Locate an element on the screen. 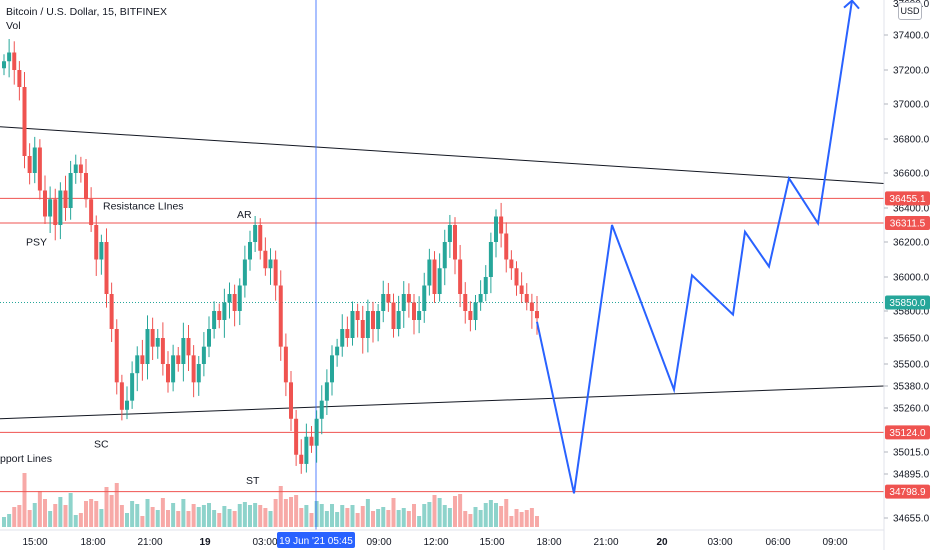 The image size is (932, 550). time-tick-label: 15:00 is located at coordinates (34, 542).